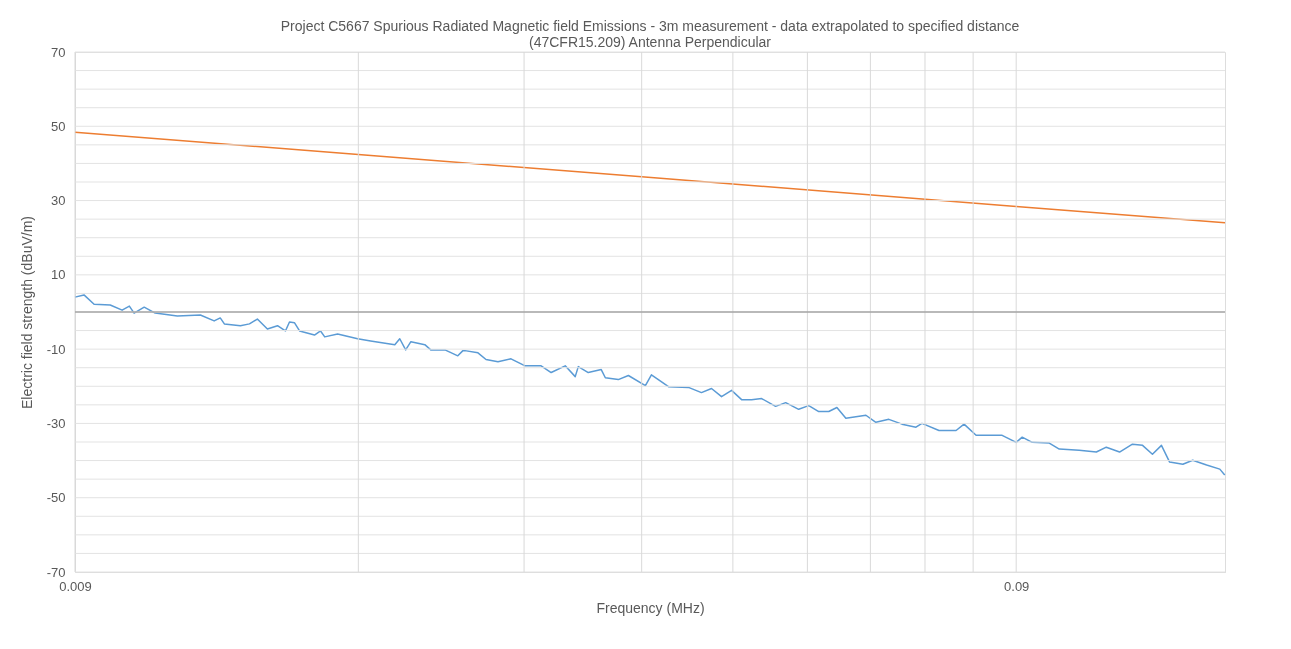 The image size is (1291, 649). Describe the element at coordinates (26, 312) in the screenshot. I see `y-axis-title: Electric field strength (dBuV/m)` at that location.